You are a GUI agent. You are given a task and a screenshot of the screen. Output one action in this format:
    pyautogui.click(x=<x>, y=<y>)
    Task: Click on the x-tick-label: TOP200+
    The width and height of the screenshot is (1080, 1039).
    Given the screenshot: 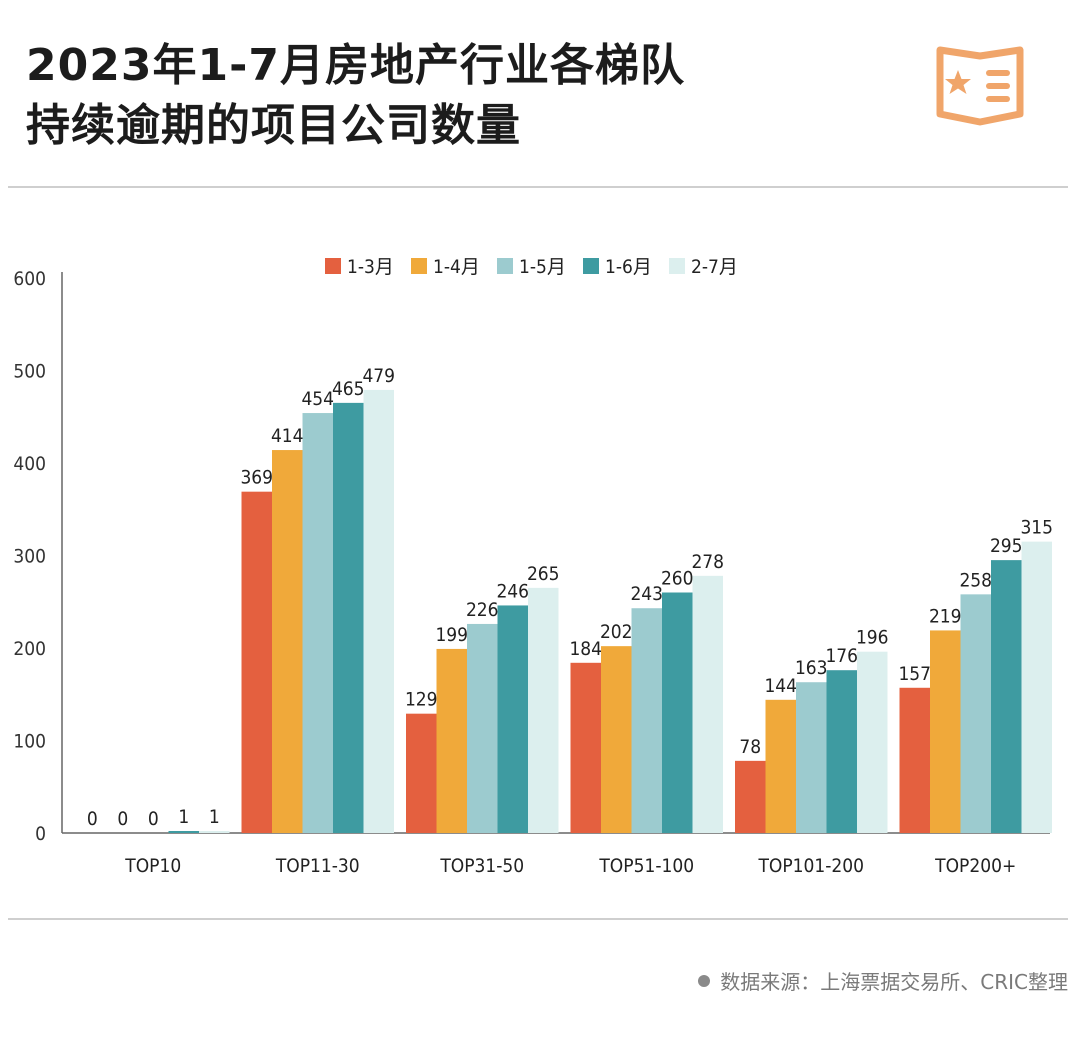 What is the action you would take?
    pyautogui.click(x=975, y=866)
    